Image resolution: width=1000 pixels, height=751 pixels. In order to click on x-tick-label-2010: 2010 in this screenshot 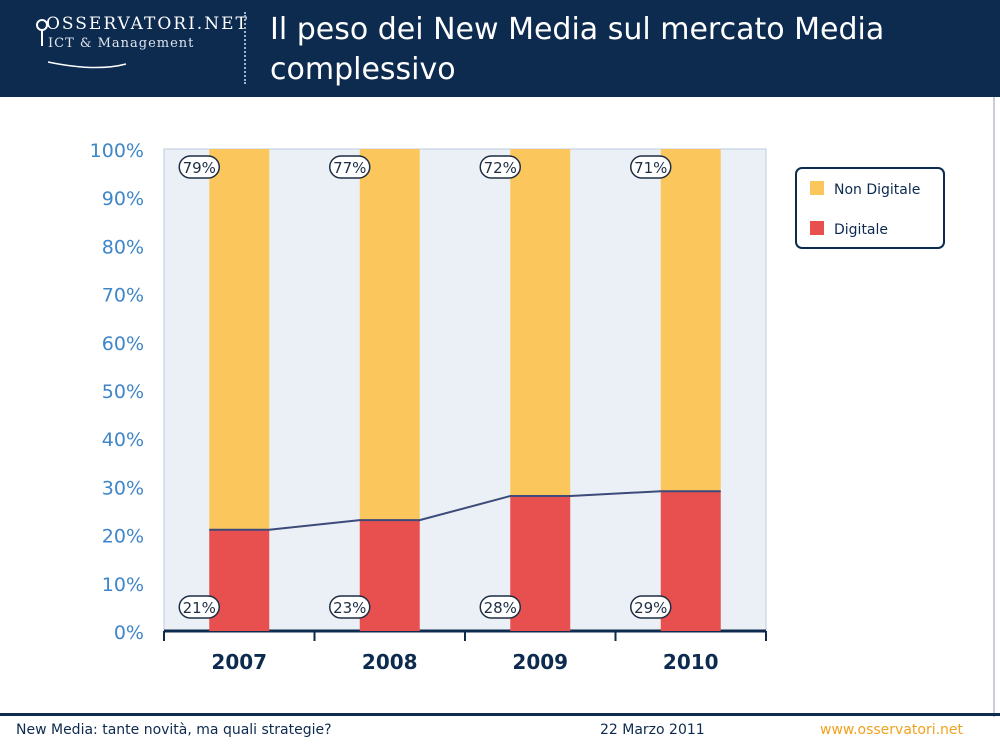, I will do `click(691, 662)`.